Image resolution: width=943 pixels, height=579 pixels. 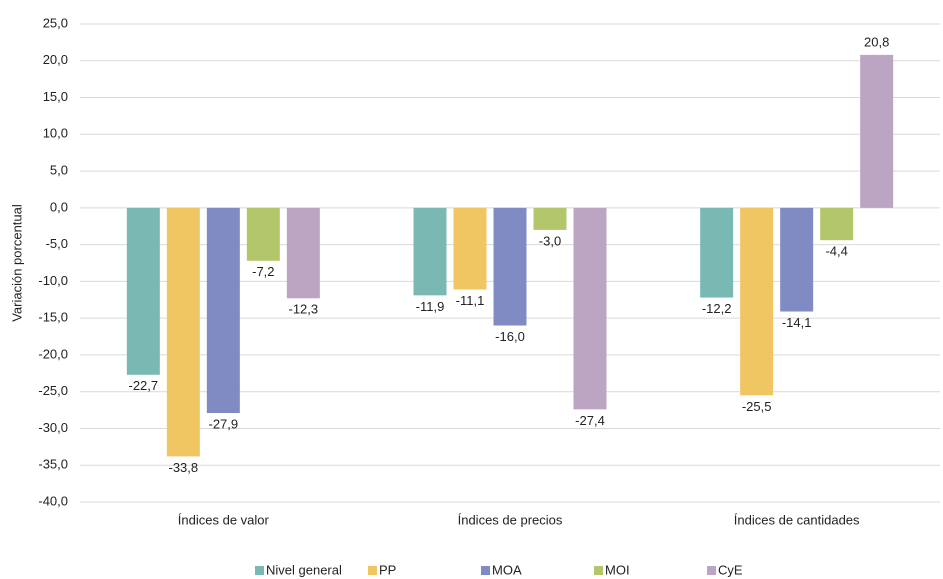 I want to click on value-label: -27,9, so click(x=224, y=423).